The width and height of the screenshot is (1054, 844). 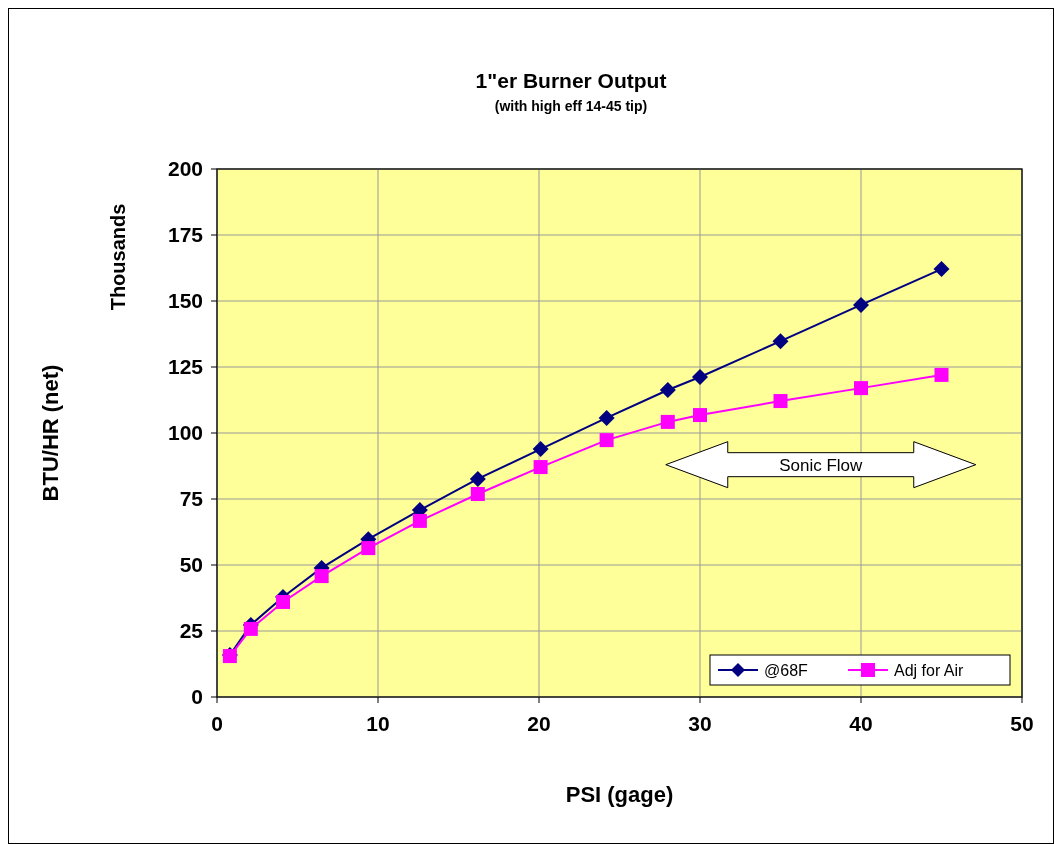 I want to click on legend-label: Adj for Air, so click(x=929, y=670).